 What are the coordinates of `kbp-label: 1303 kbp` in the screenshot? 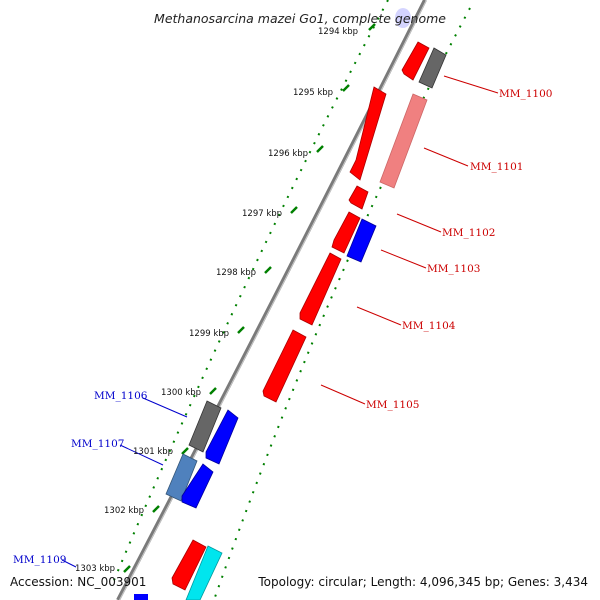 It's located at (95, 569).